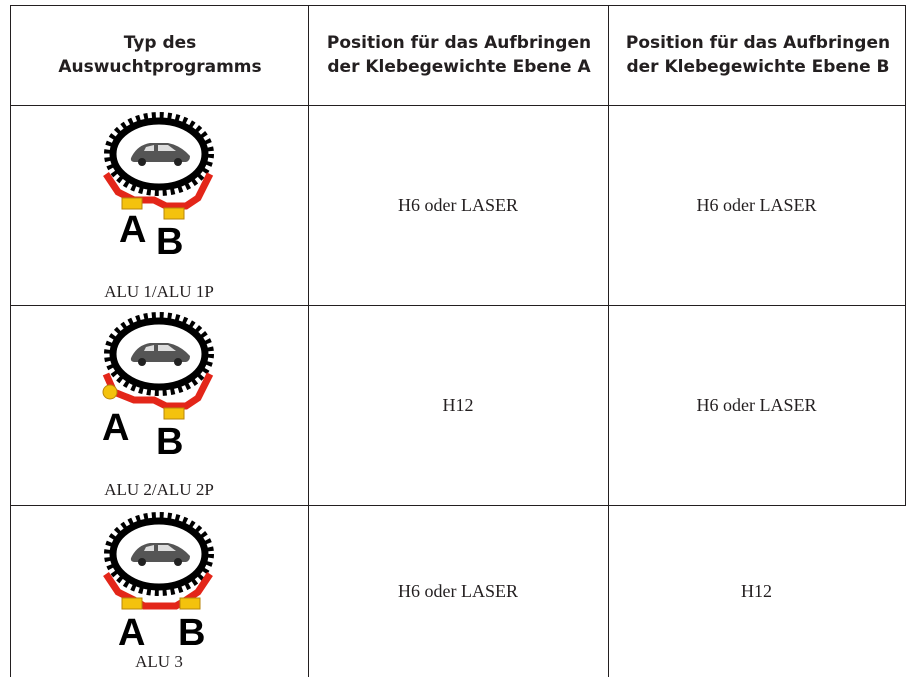 Image resolution: width=915 pixels, height=677 pixels. What do you see at coordinates (159, 489) in the screenshot?
I see `program-name: ALU 2/ALU 2P` at bounding box center [159, 489].